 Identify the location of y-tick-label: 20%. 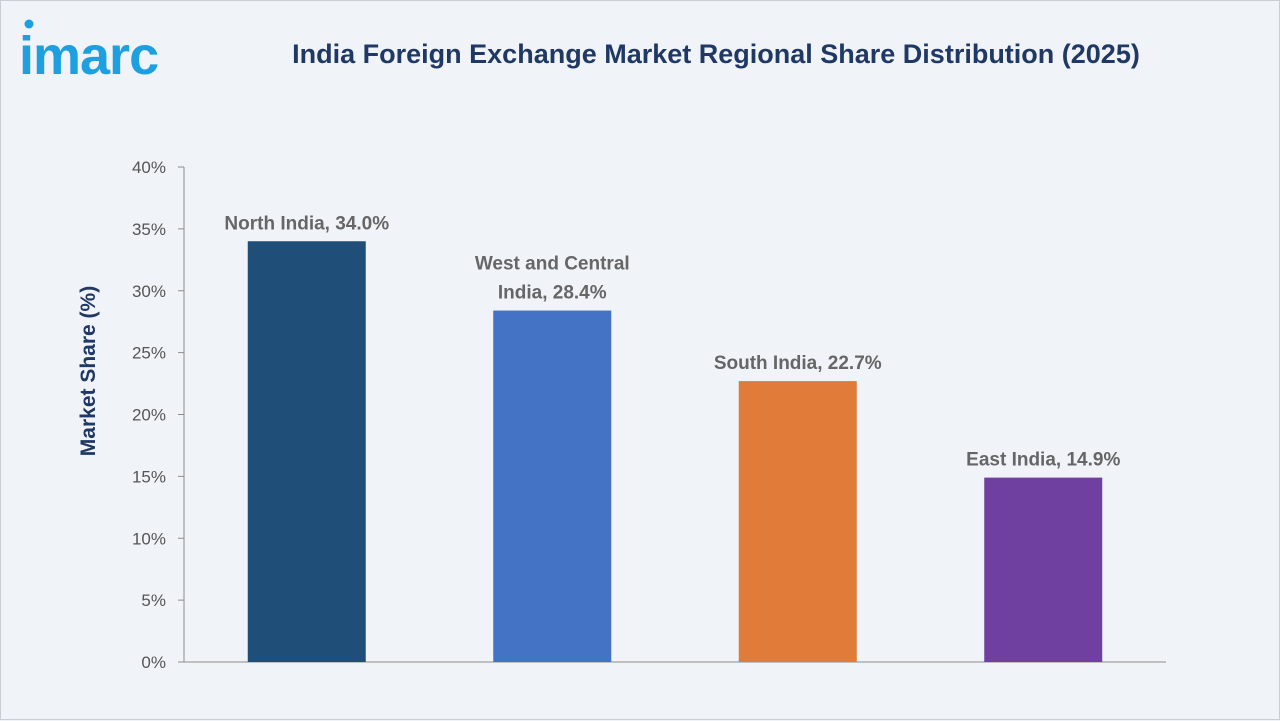
(149, 415).